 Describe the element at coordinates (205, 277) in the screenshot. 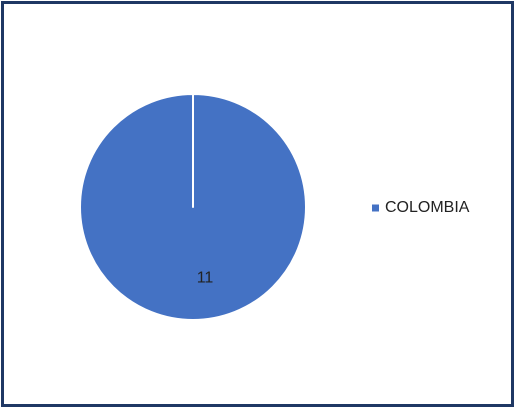

I see `data-label: 11` at that location.